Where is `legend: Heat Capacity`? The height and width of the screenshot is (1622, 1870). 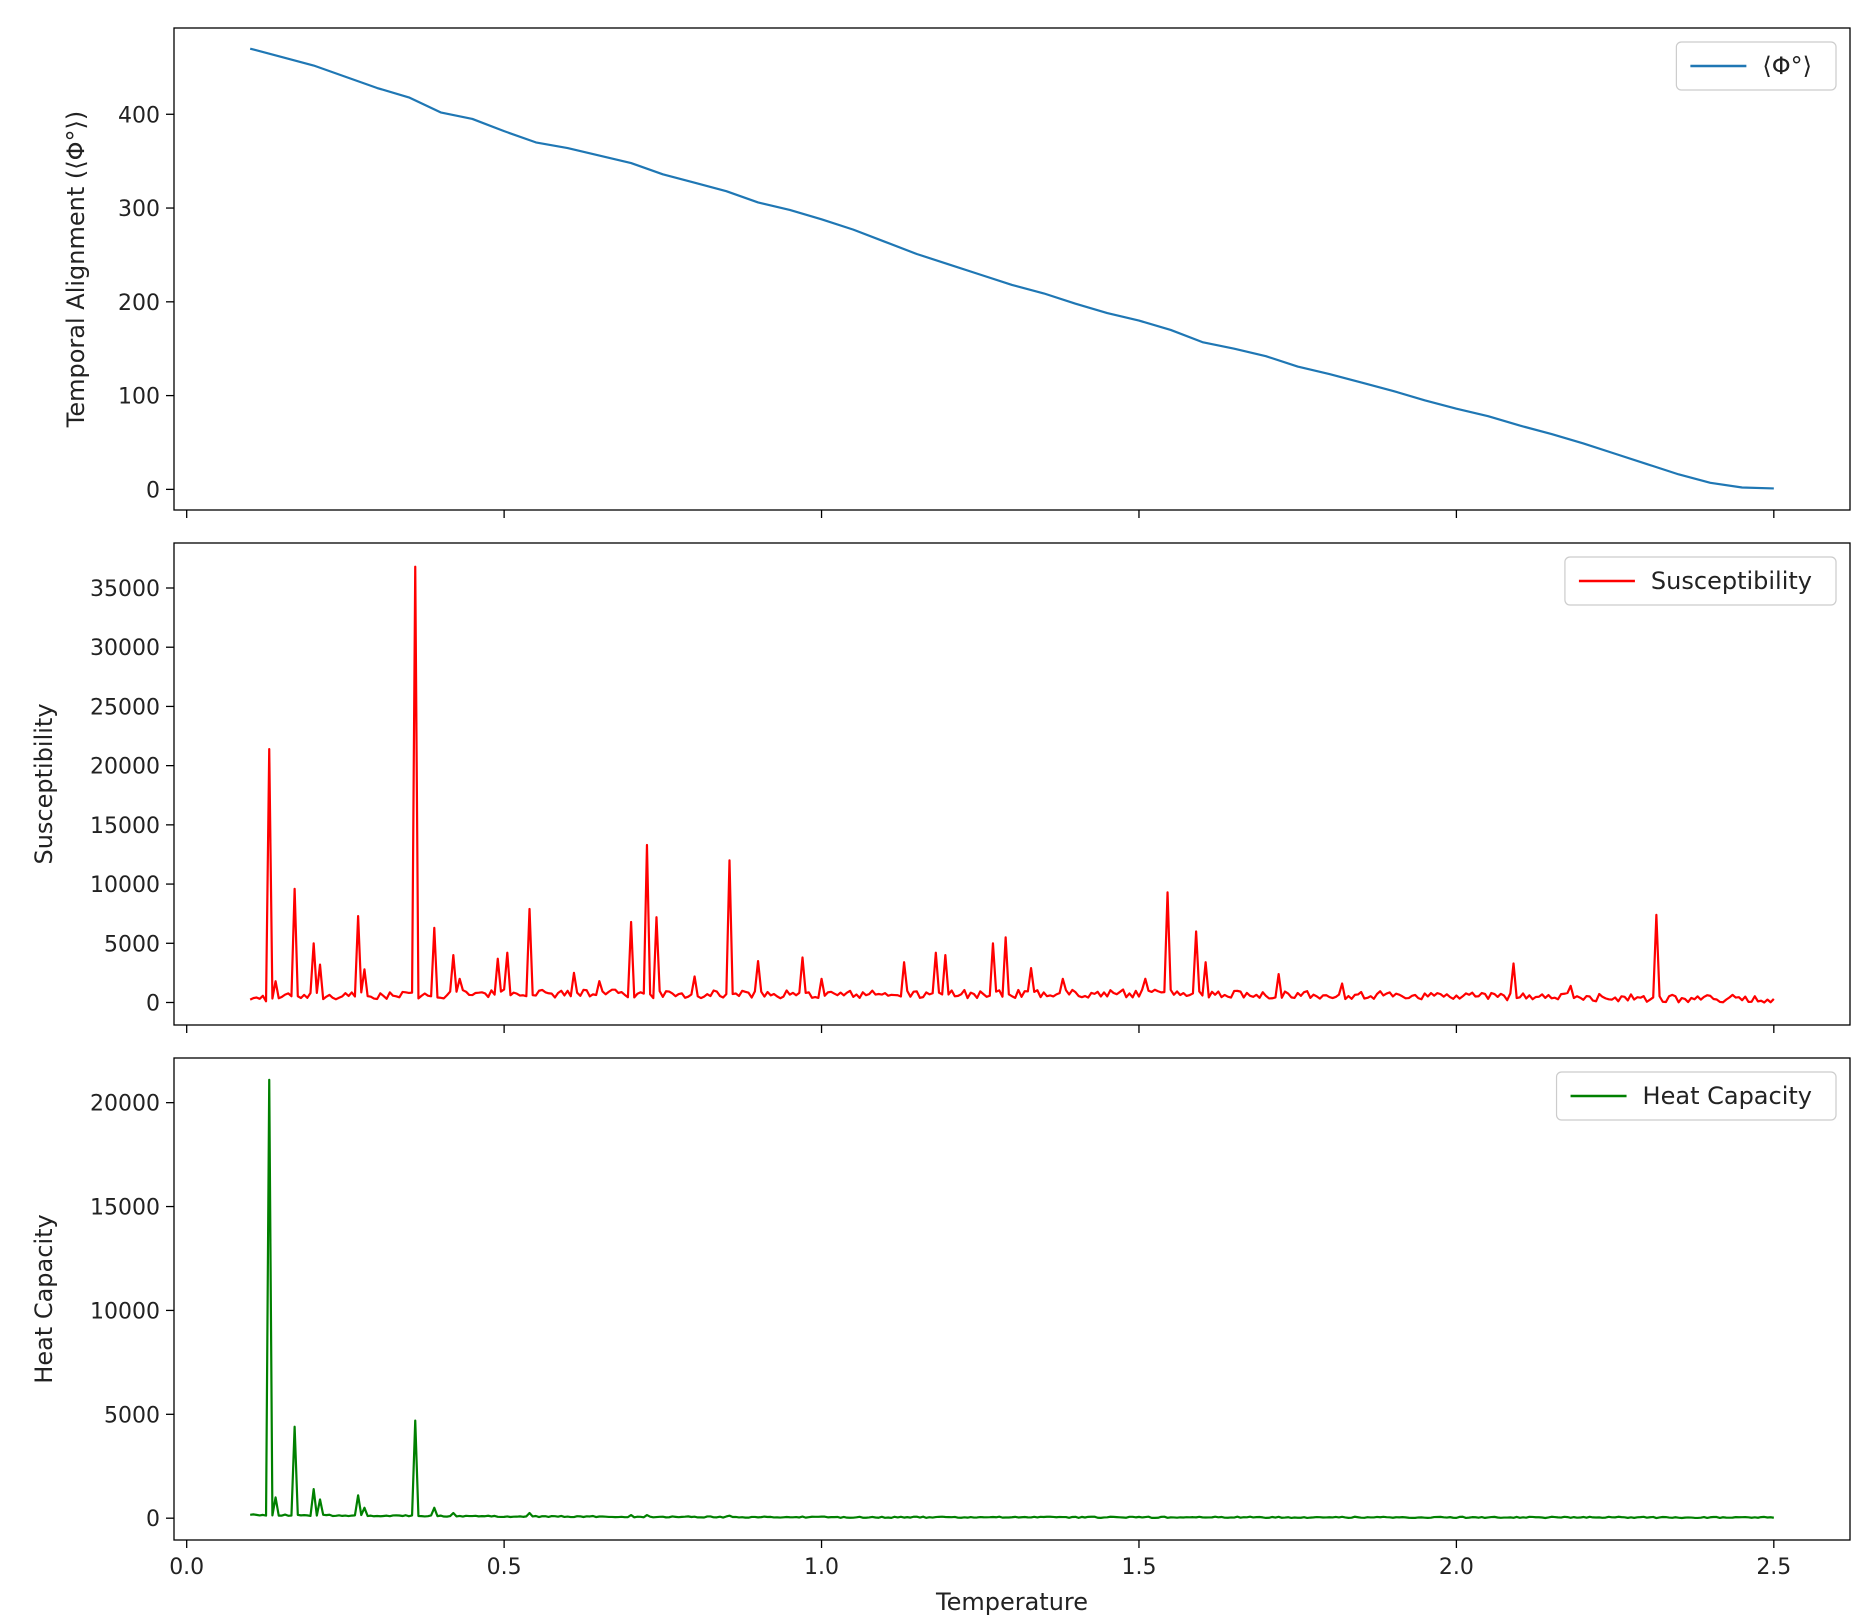
legend: Heat Capacity is located at coordinates (1696, 1096).